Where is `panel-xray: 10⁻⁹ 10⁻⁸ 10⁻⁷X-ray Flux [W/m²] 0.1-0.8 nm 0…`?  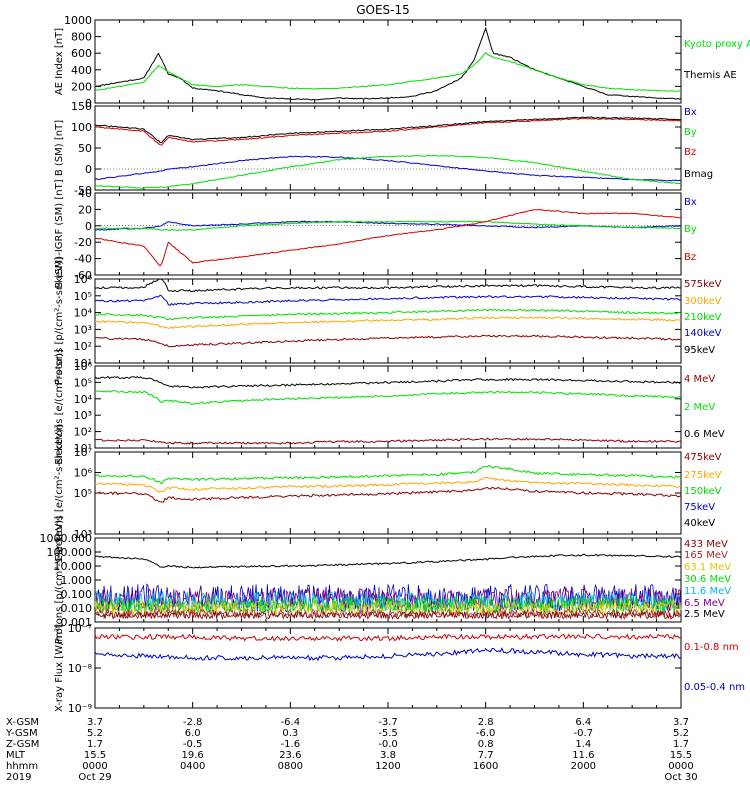
panel-xray: 10⁻⁹ 10⁻⁸ 10⁻⁷X-ray Flux [W/m²] 0.1-0.8 nm 0… is located at coordinates (399, 668).